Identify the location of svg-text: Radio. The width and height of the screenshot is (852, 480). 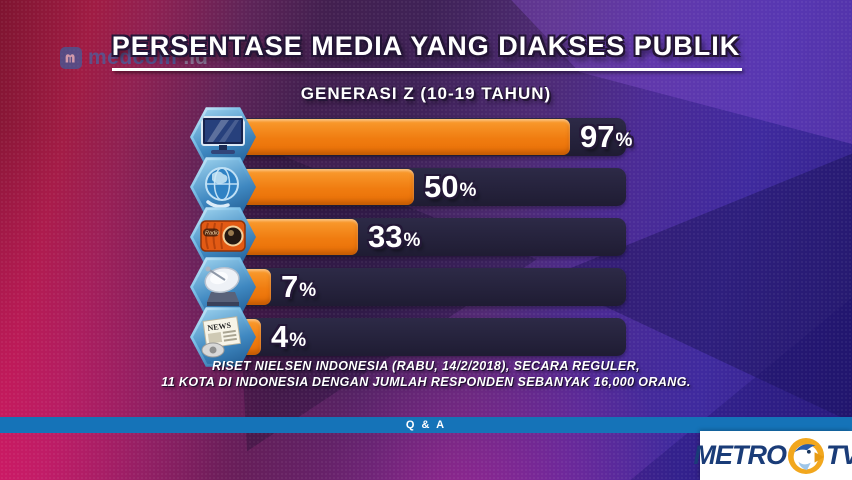
(212, 234).